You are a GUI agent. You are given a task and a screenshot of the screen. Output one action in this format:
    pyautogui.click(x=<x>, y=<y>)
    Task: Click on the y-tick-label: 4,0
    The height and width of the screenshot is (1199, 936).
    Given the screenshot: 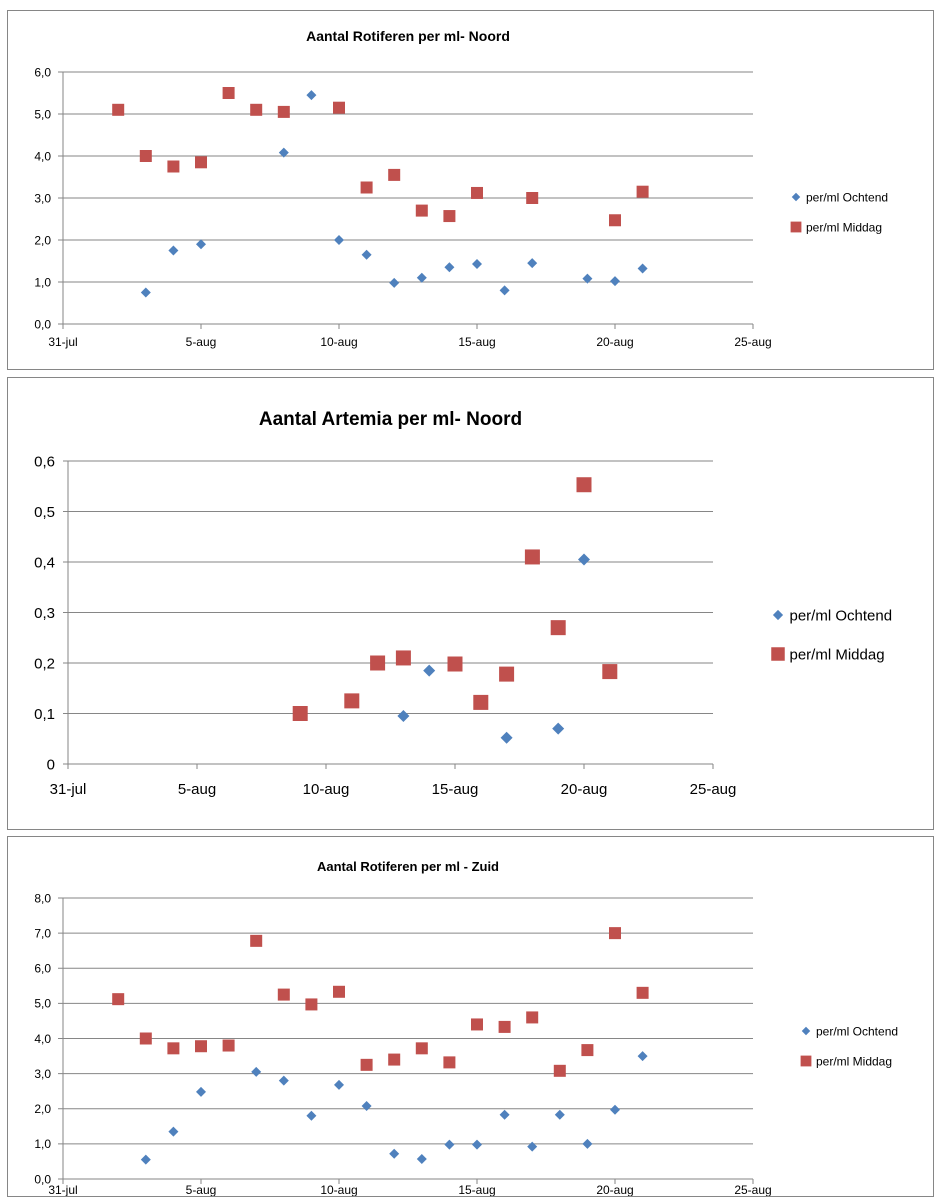 What is the action you would take?
    pyautogui.click(x=42, y=1039)
    